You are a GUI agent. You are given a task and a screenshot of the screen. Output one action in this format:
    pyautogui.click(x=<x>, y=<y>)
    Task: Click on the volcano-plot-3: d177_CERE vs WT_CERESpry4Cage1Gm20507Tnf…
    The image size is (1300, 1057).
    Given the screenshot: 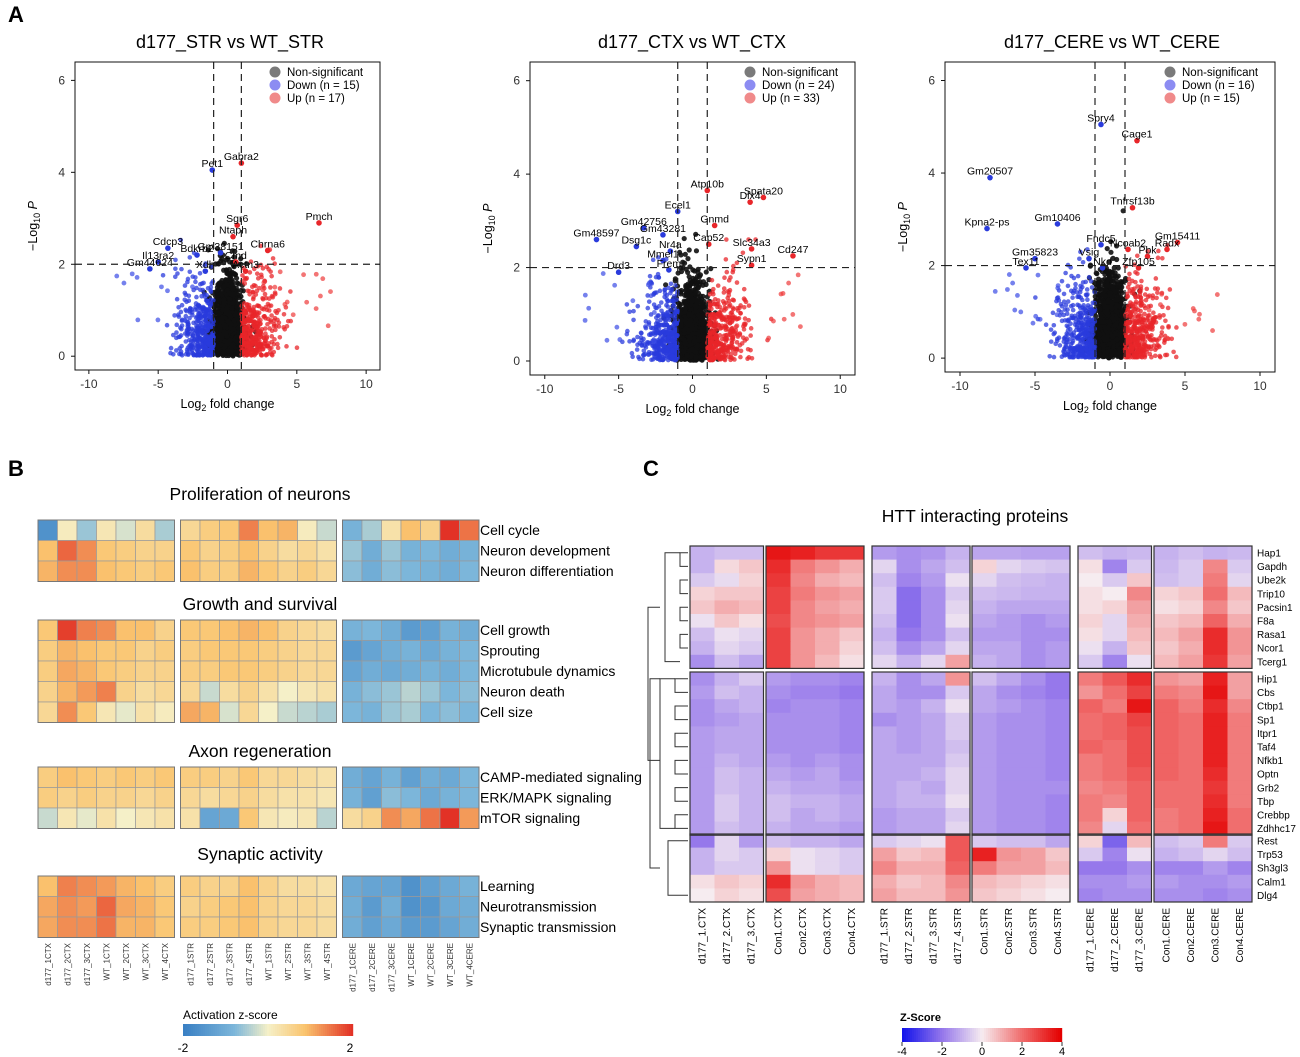 What is the action you would take?
    pyautogui.click(x=1086, y=223)
    